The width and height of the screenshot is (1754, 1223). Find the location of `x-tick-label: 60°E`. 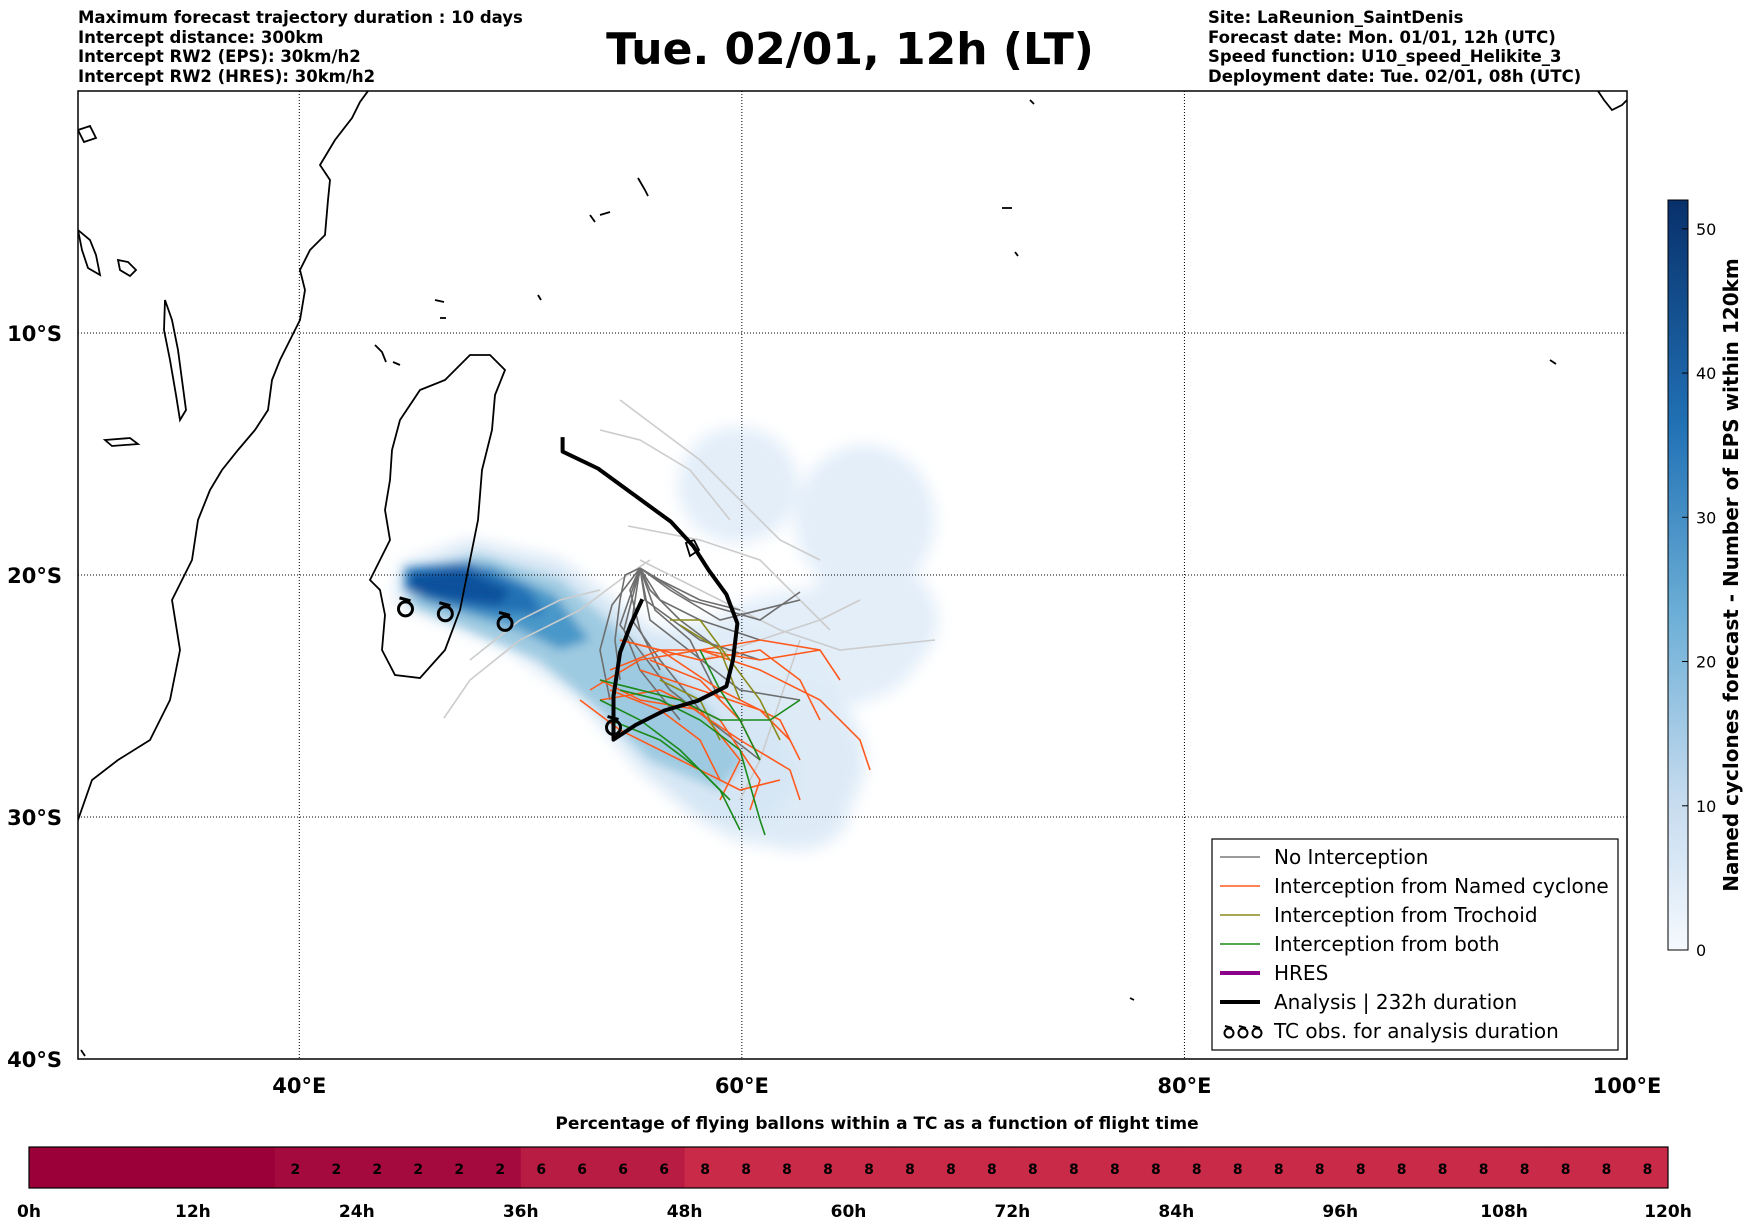

x-tick-label: 60°E is located at coordinates (742, 1086).